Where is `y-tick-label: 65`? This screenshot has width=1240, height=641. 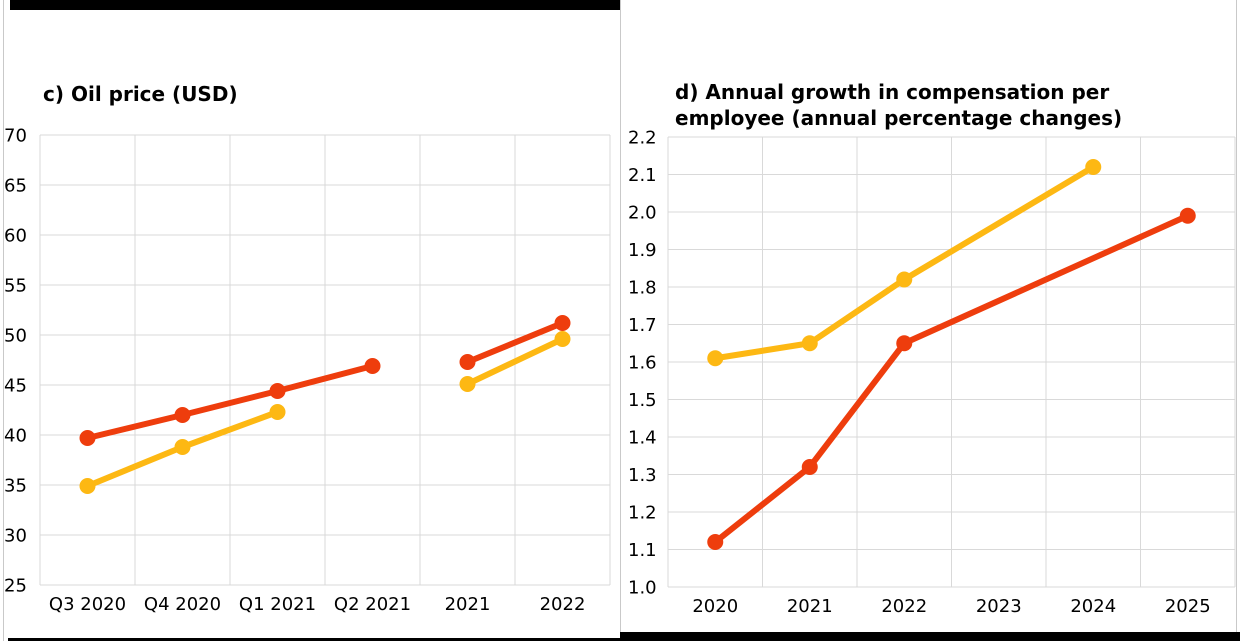 y-tick-label: 65 is located at coordinates (15, 185).